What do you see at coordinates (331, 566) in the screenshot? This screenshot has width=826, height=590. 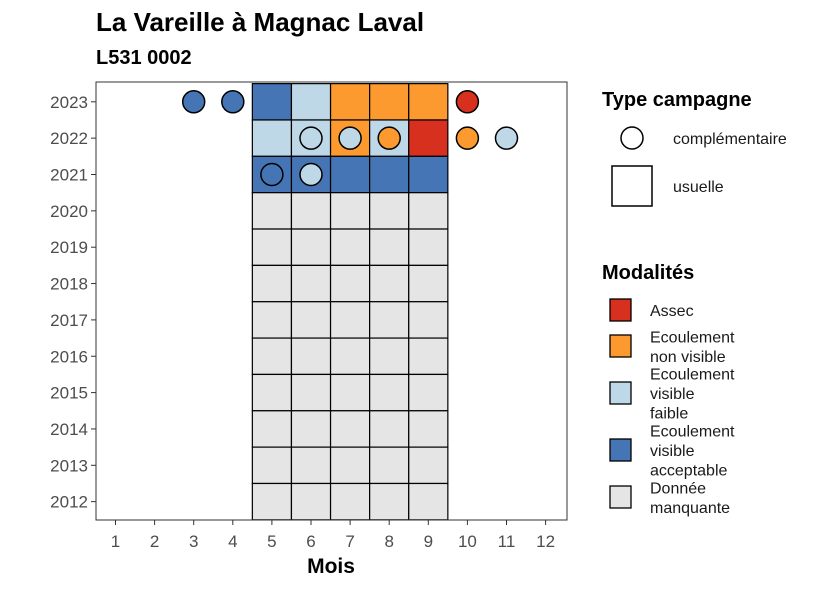 I see `x-axis-title: Mois` at bounding box center [331, 566].